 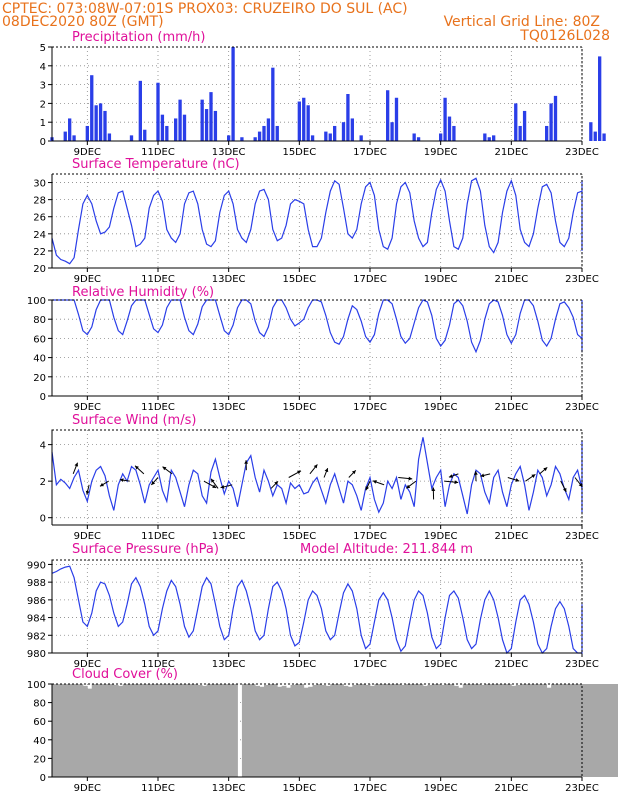 What do you see at coordinates (83, 22) in the screenshot?
I see `header-date: 08DEC2020 80Z (GMT)` at bounding box center [83, 22].